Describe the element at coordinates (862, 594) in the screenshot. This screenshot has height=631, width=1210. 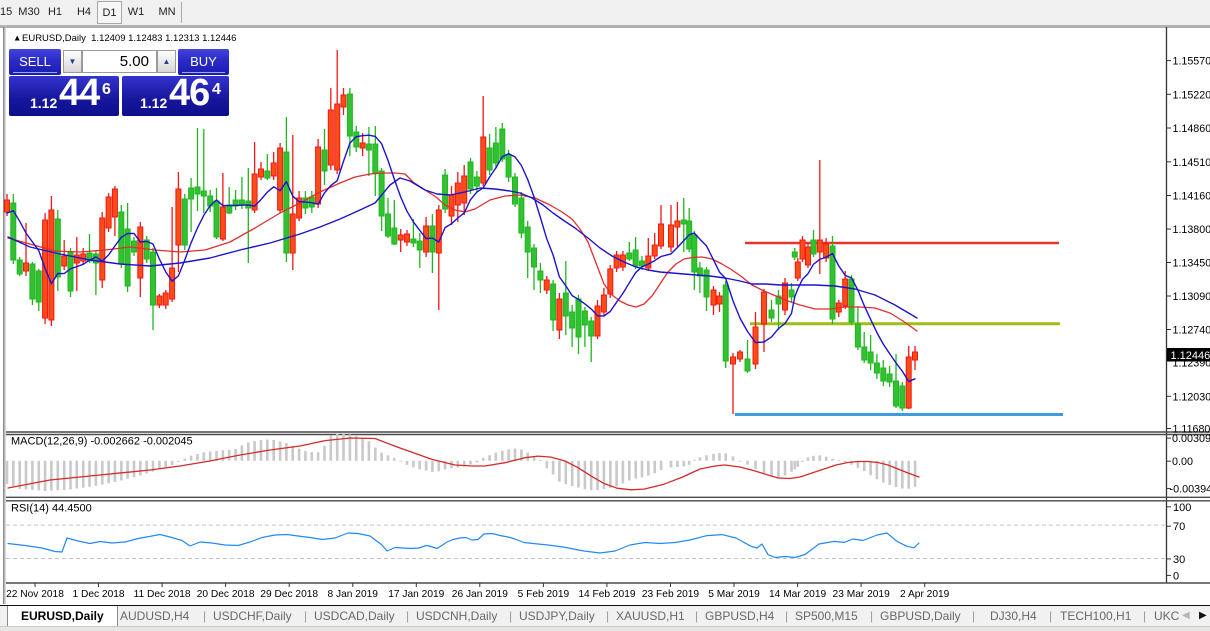
I see `svg-text: 23 Mar 2019` at that location.